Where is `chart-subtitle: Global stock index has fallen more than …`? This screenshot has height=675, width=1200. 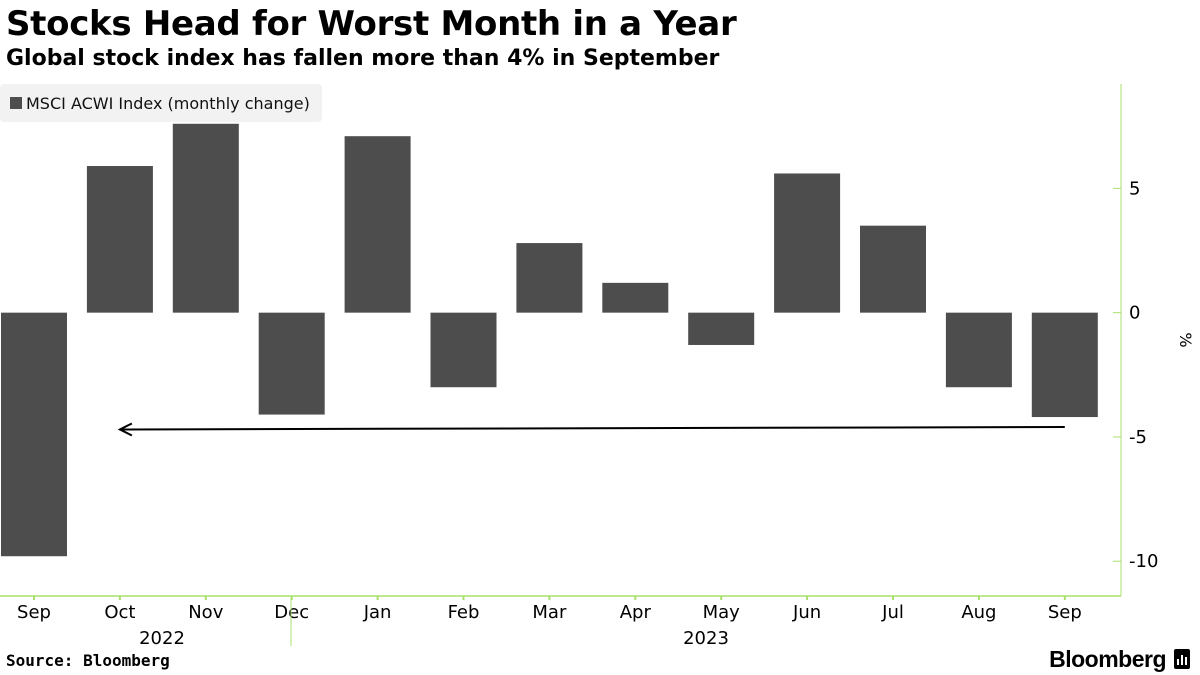 chart-subtitle: Global stock index has fallen more than … is located at coordinates (363, 58).